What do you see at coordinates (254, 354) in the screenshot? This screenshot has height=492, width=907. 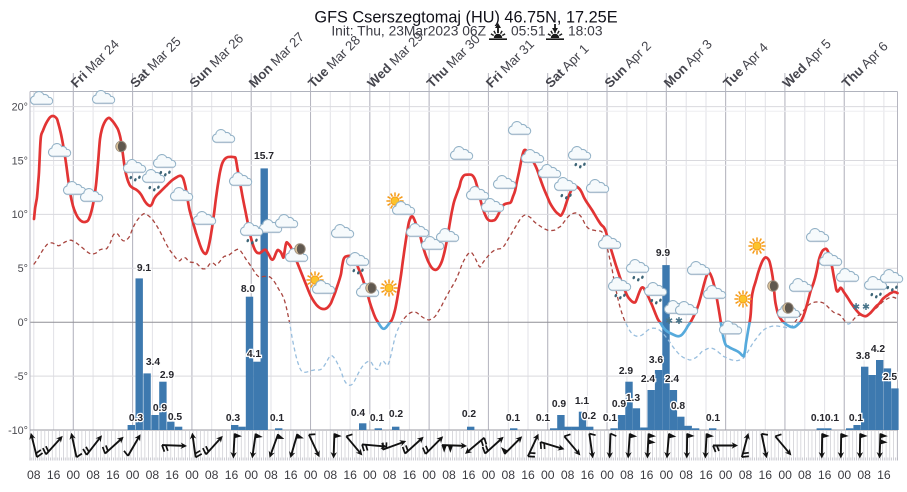 I see `svg-text: 4.1` at bounding box center [254, 354].